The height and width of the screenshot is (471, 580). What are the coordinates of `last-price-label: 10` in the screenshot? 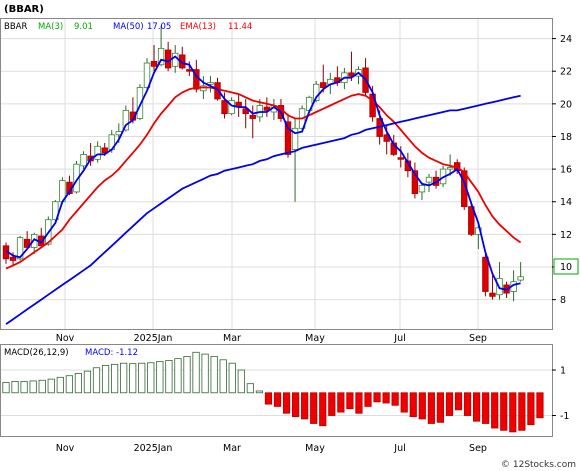 It's located at (566, 267).